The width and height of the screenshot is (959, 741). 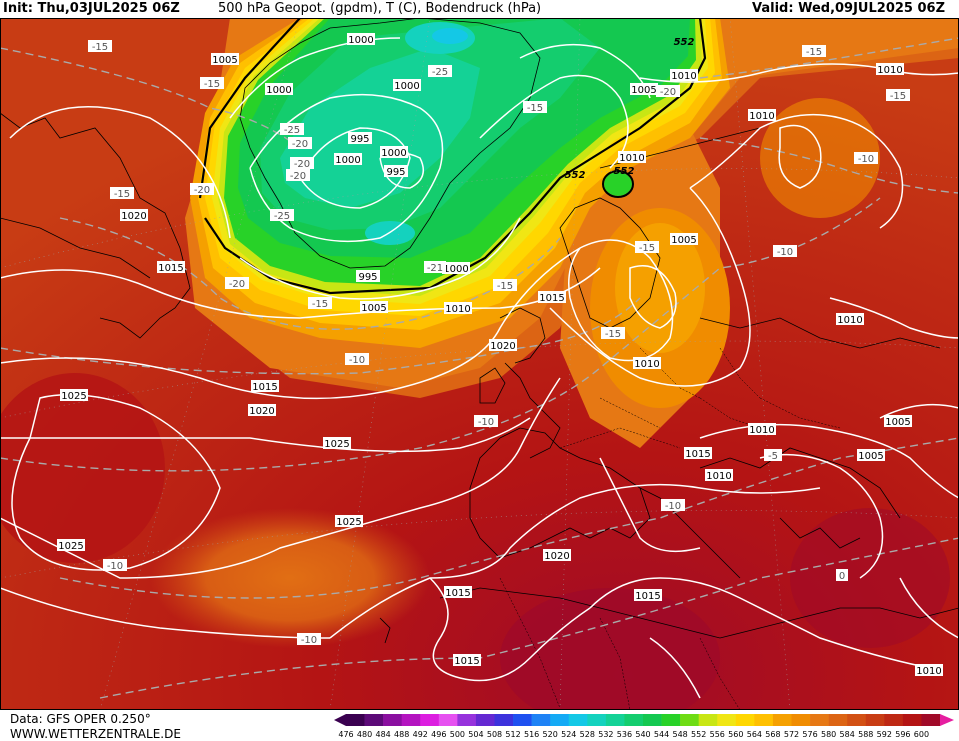 What do you see at coordinates (921, 734) in the screenshot?
I see `legend-tick-label: 600` at bounding box center [921, 734].